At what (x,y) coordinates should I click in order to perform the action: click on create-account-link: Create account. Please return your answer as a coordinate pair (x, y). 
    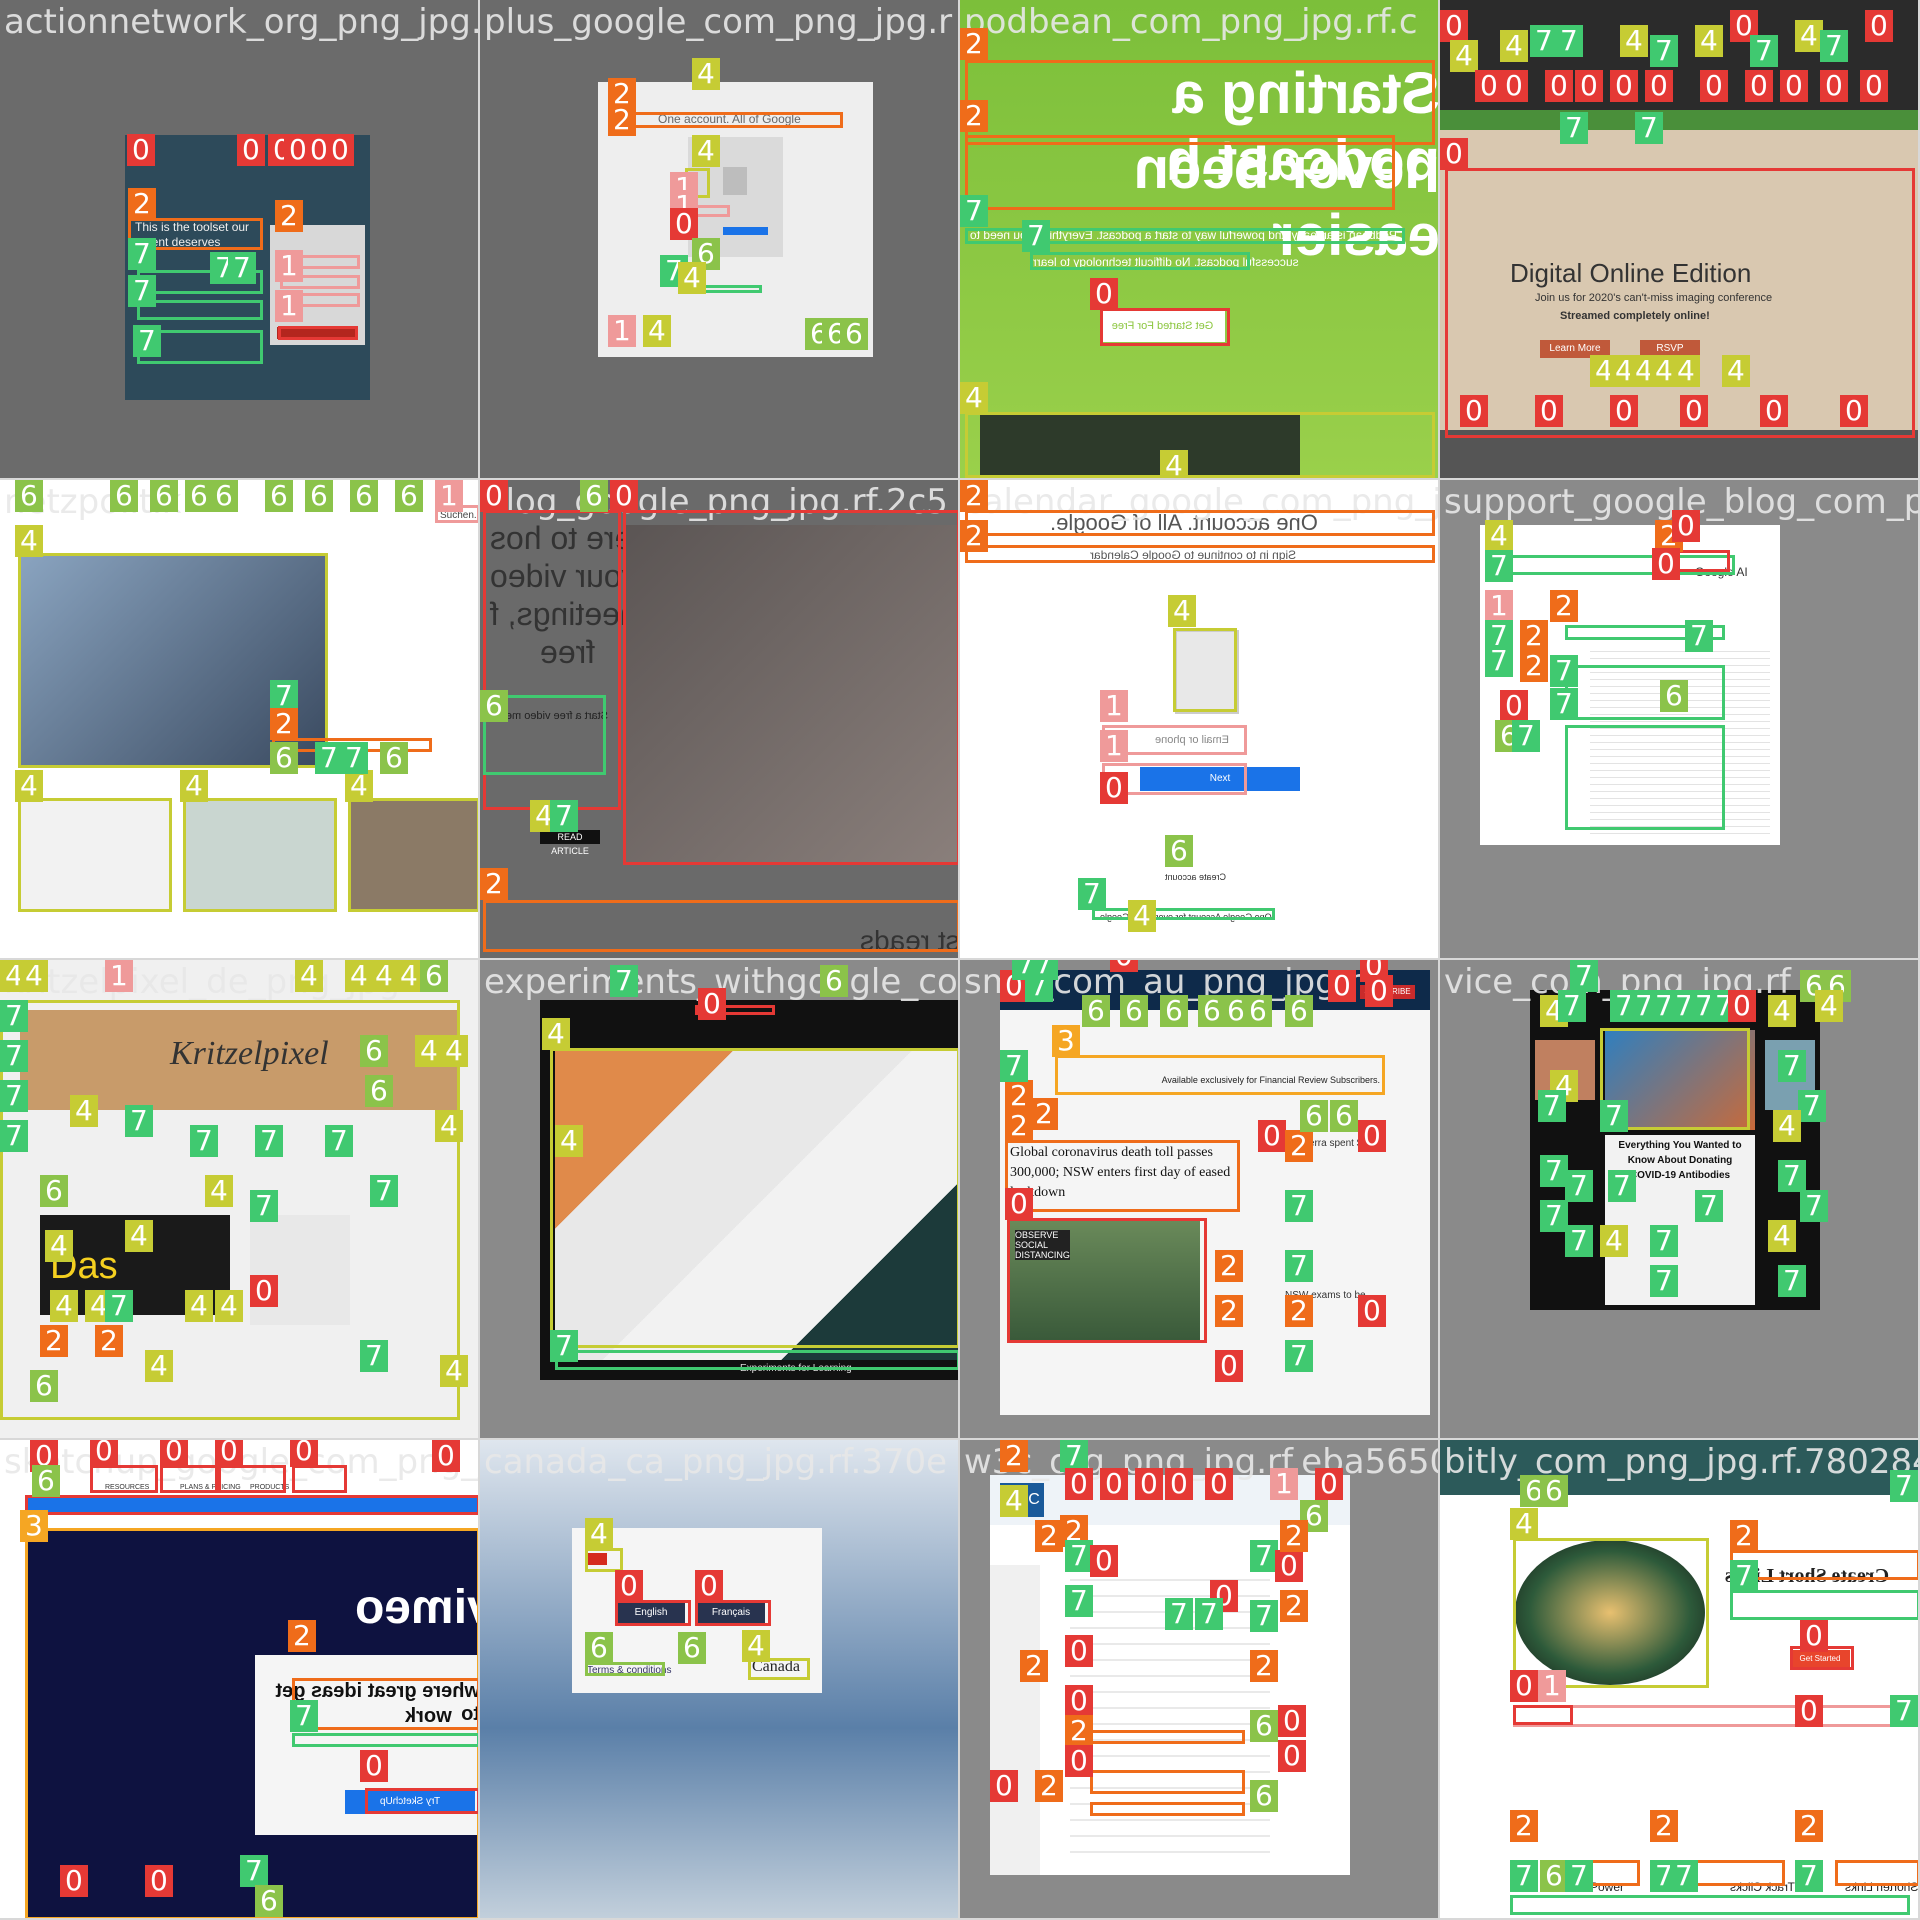
    Looking at the image, I should click on (1196, 877).